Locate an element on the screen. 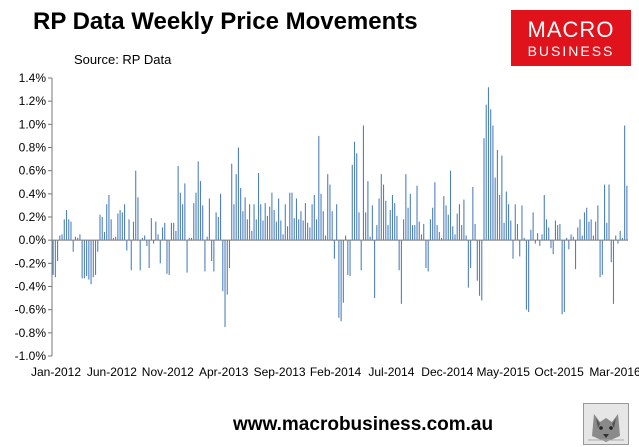 The height and width of the screenshot is (447, 639). footer-url: www.macrobusiness.com.au is located at coordinates (363, 424).